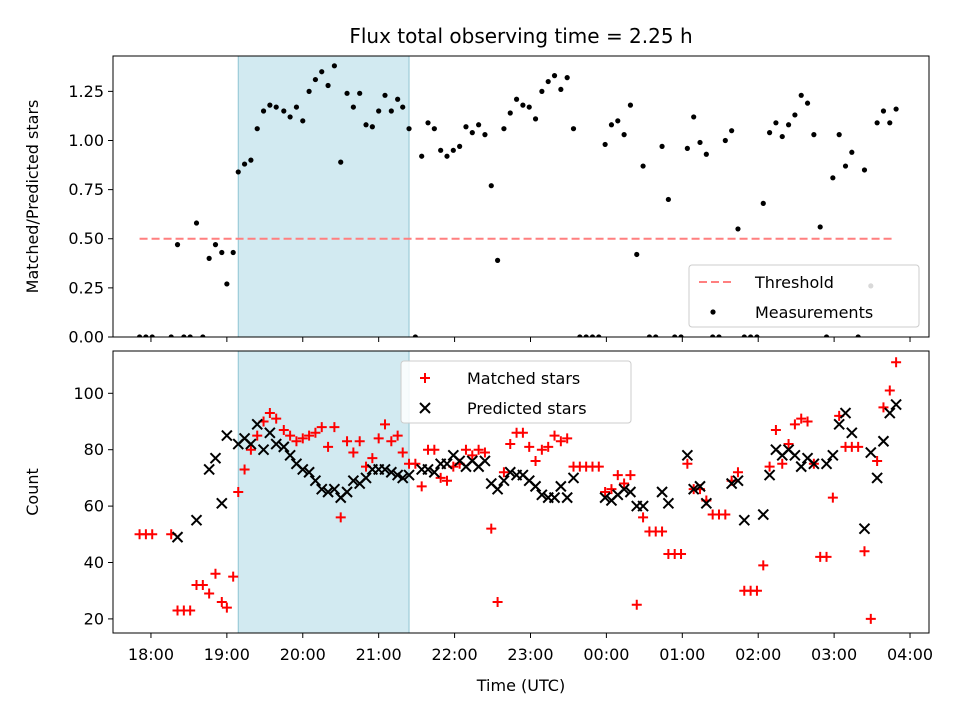  I want to click on highlight-spans, so click(323, 344).